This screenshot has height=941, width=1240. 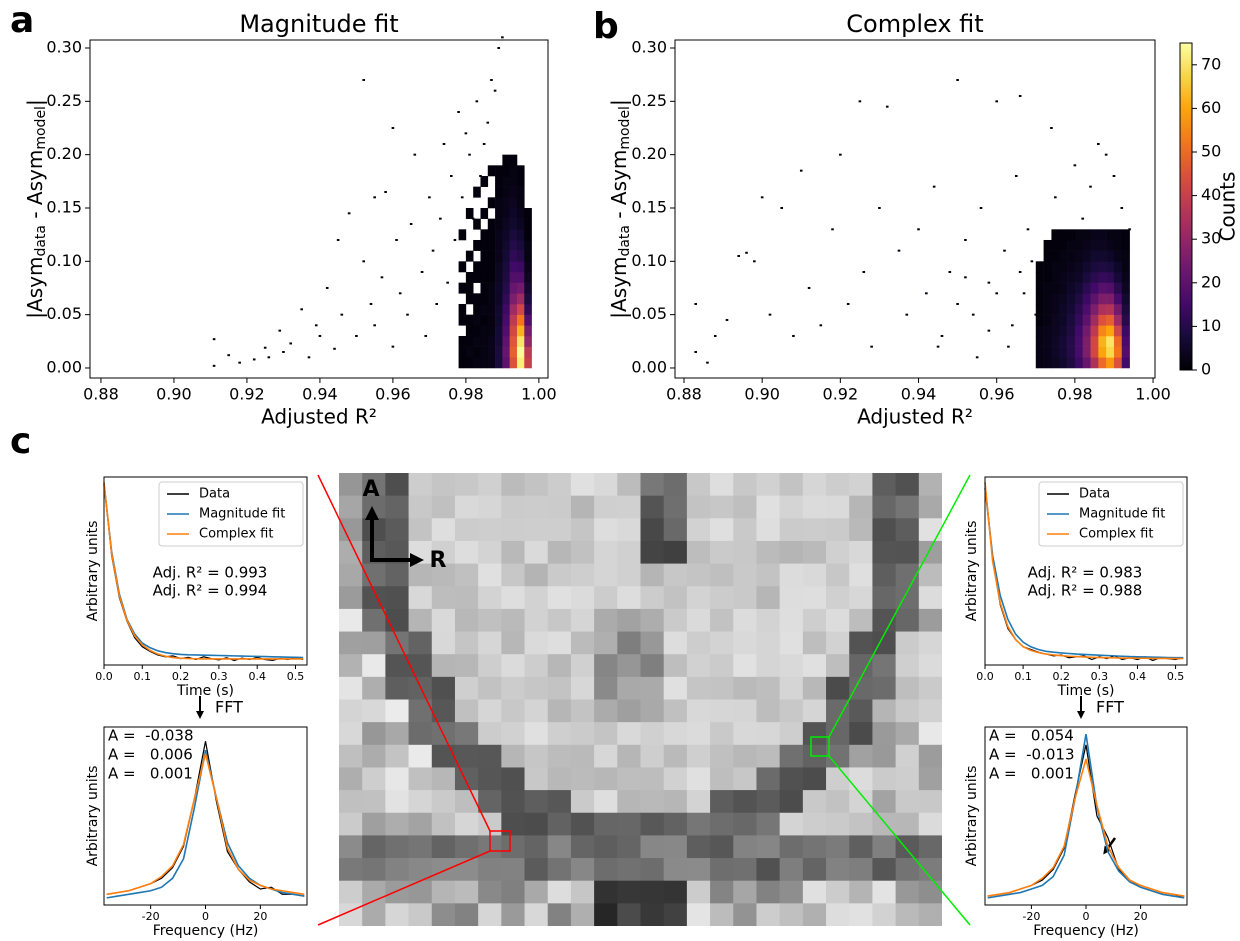 What do you see at coordinates (649, 153) in the screenshot?
I see `y-tick-label: 0.20` at bounding box center [649, 153].